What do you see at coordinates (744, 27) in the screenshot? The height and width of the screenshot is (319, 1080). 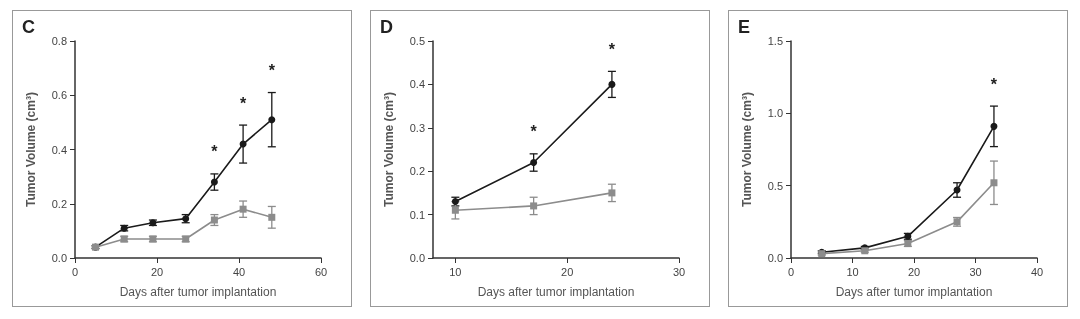 I see `chart-title: E` at bounding box center [744, 27].